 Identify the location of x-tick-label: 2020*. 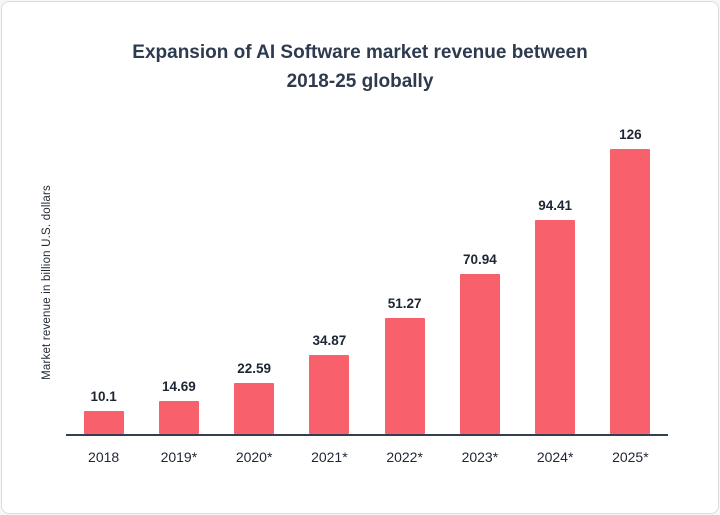
(254, 456).